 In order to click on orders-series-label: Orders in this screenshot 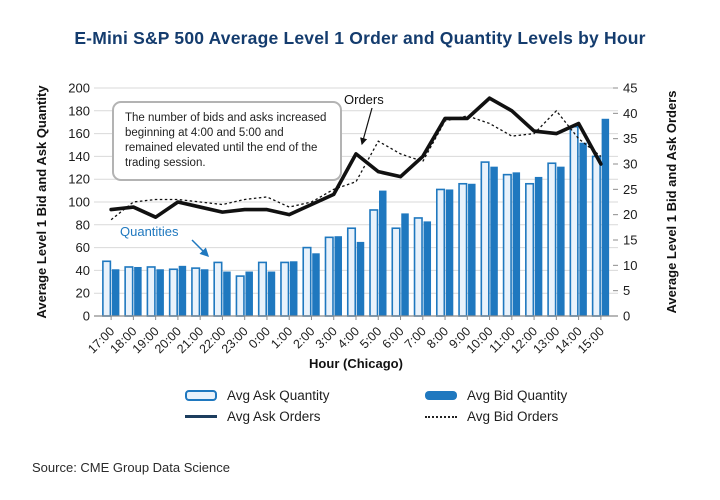, I will do `click(364, 99)`.